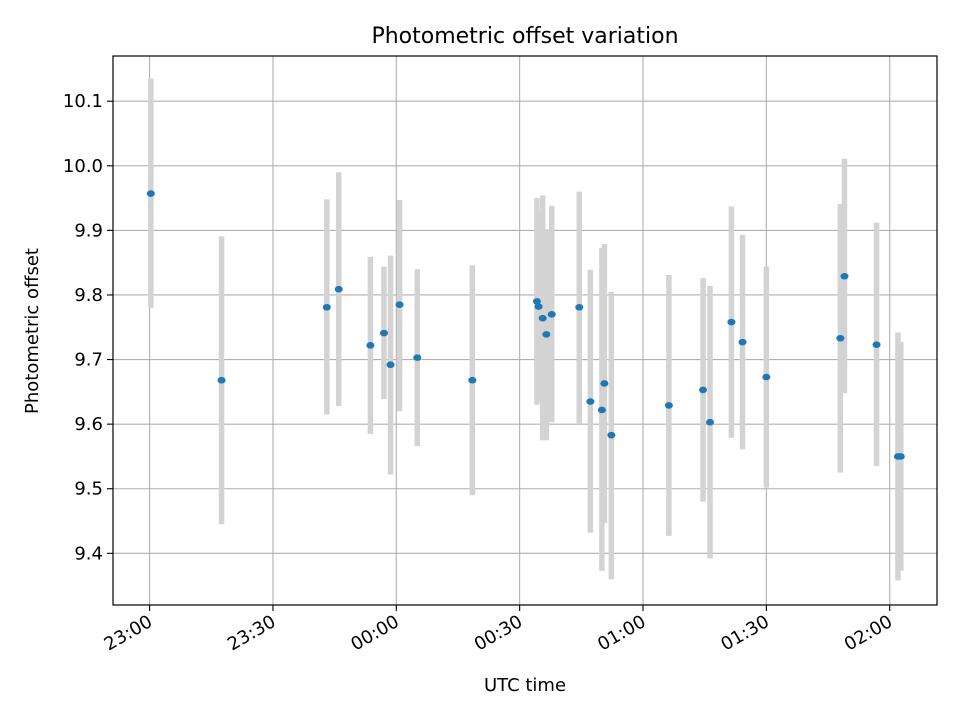 Image resolution: width=960 pixels, height=724 pixels. Describe the element at coordinates (524, 36) in the screenshot. I see `chart-title: Photometric offset variation` at that location.